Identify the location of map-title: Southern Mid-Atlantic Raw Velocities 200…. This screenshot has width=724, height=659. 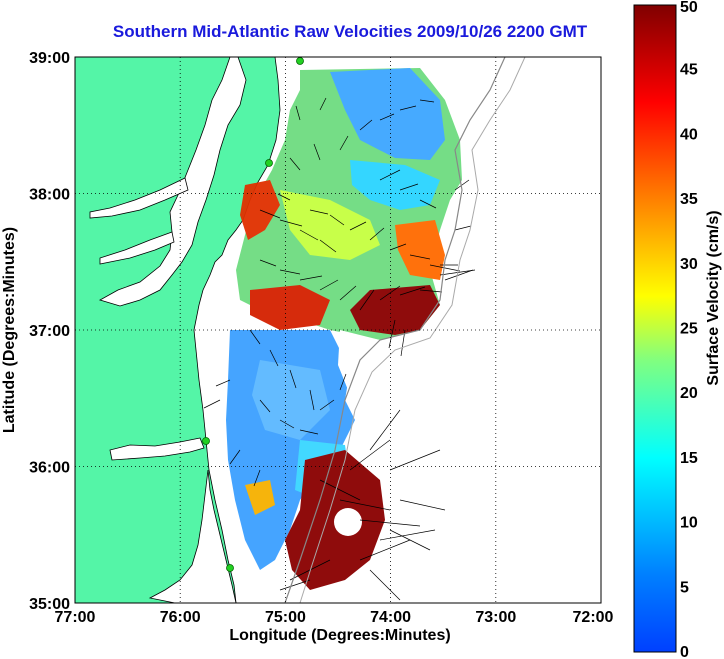
(350, 31).